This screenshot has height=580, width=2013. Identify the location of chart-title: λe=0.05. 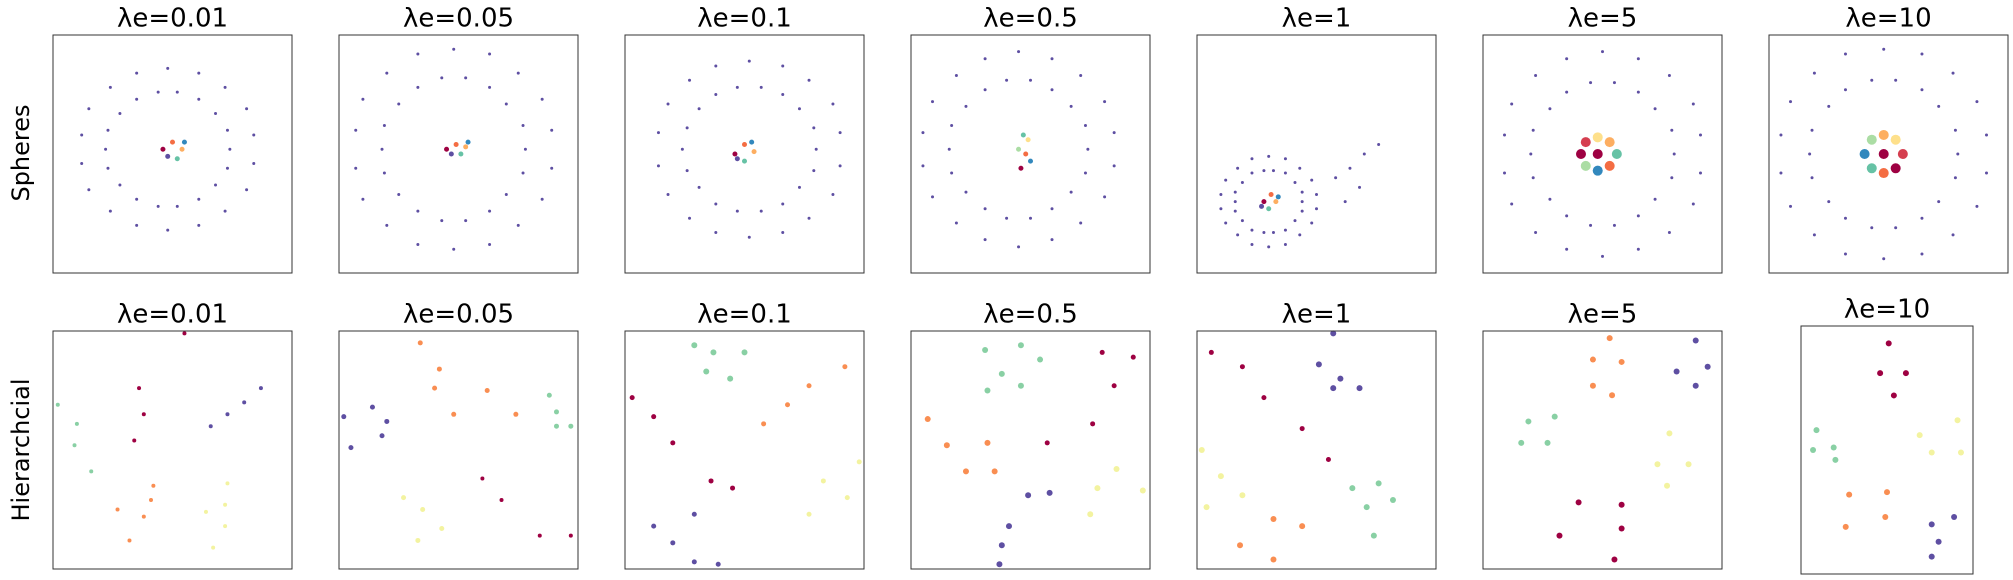
(458, 315).